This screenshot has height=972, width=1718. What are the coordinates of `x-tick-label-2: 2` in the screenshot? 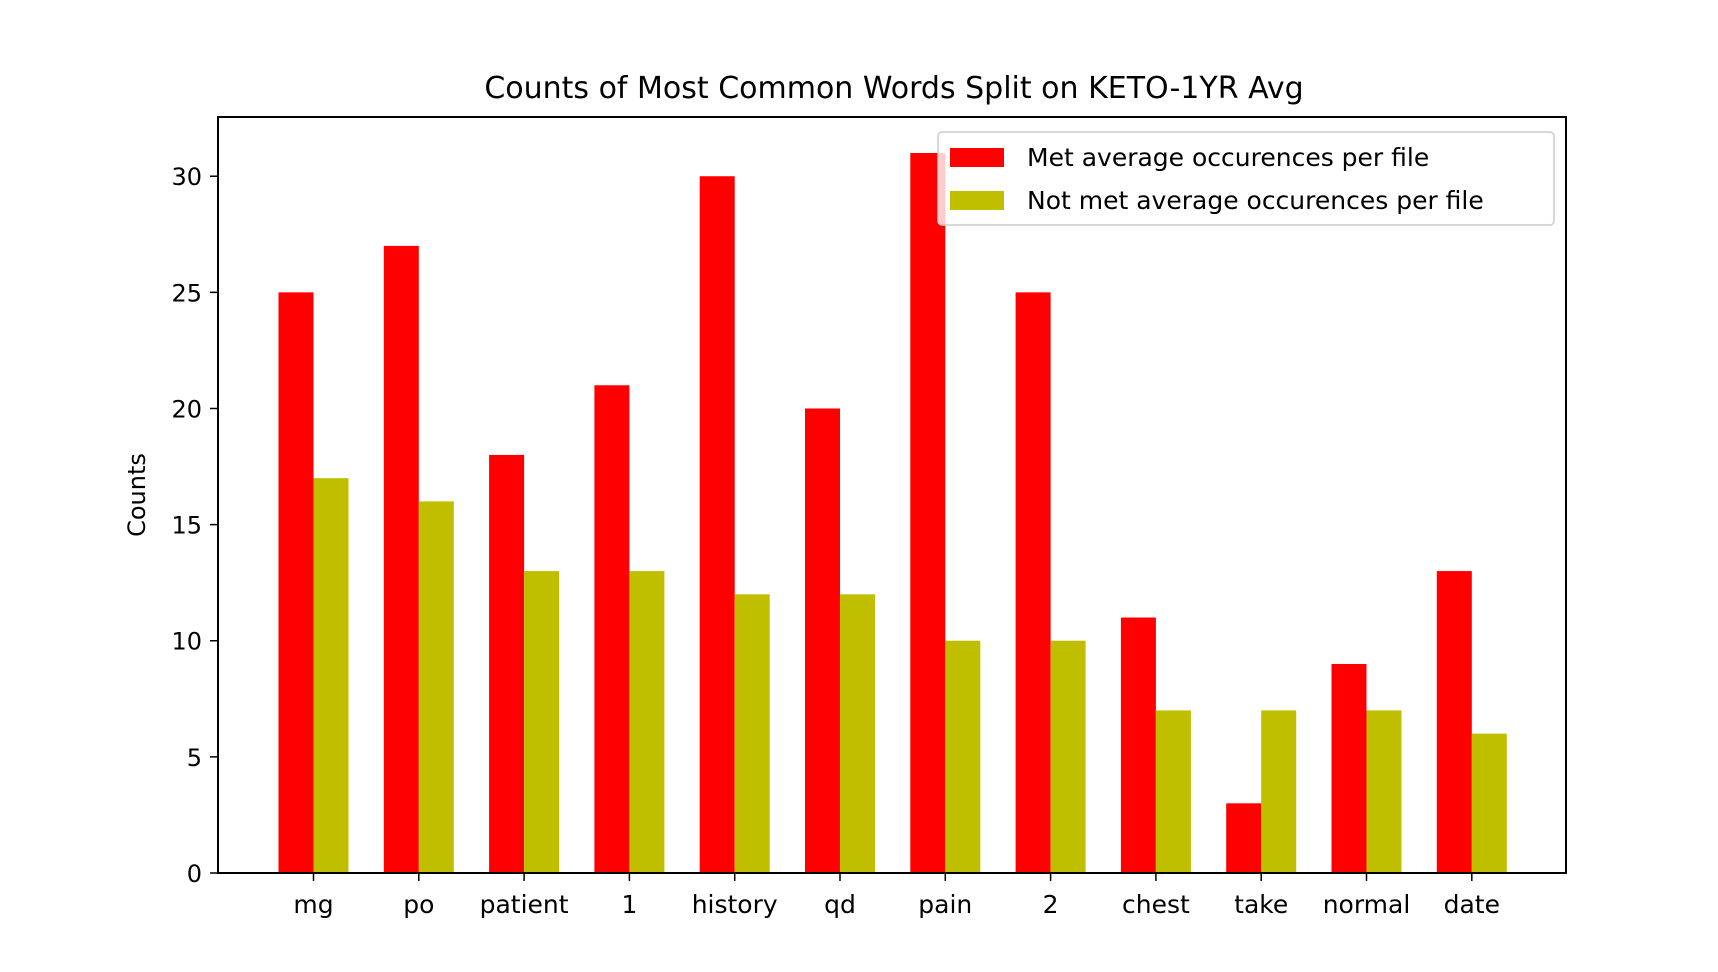 It's located at (1051, 904).